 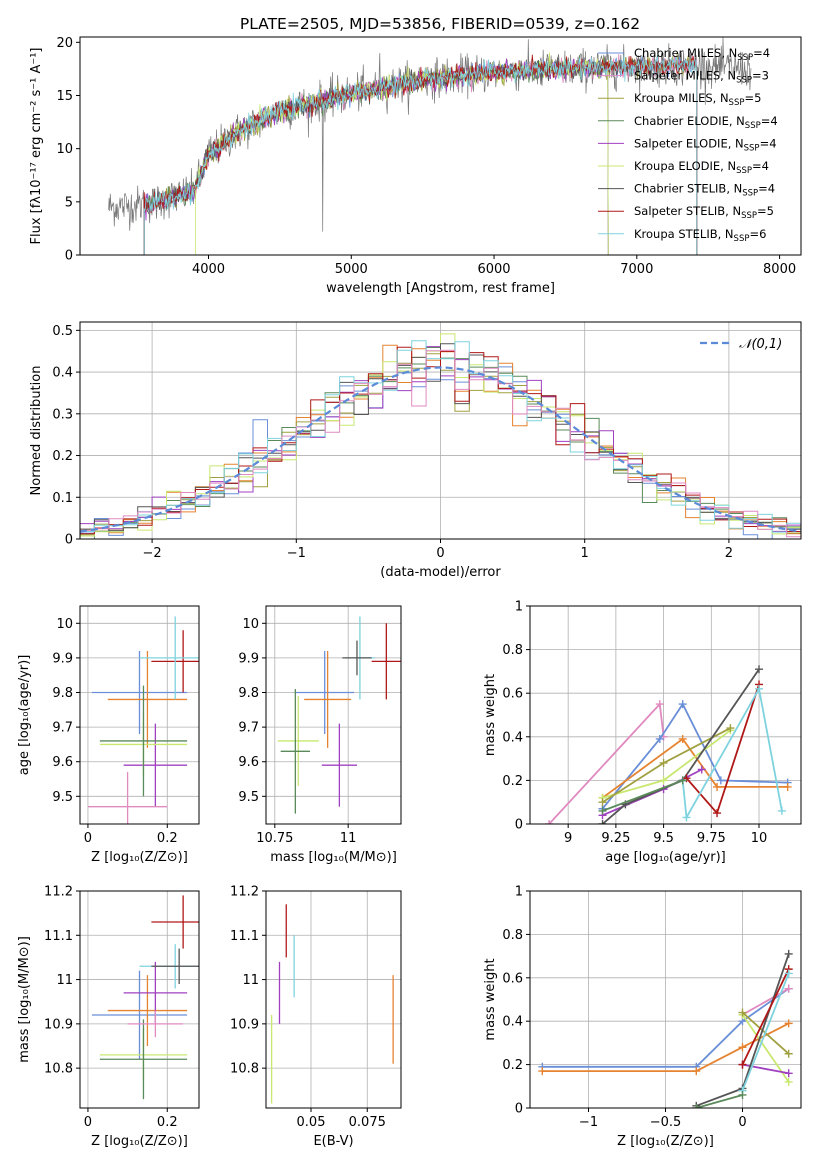 I want to click on y-tick-label: 0.8, so click(x=512, y=935).